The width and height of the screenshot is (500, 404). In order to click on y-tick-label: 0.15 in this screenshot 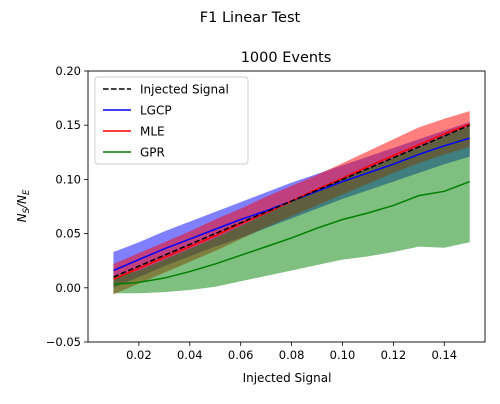, I will do `click(68, 125)`.